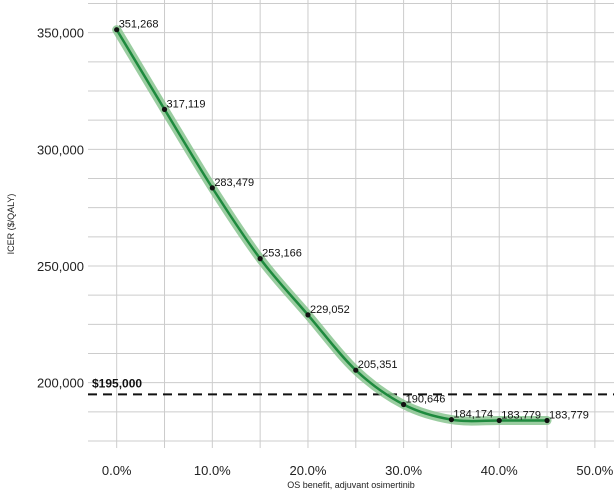  What do you see at coordinates (378, 365) in the screenshot?
I see `data-label: 205,351` at bounding box center [378, 365].